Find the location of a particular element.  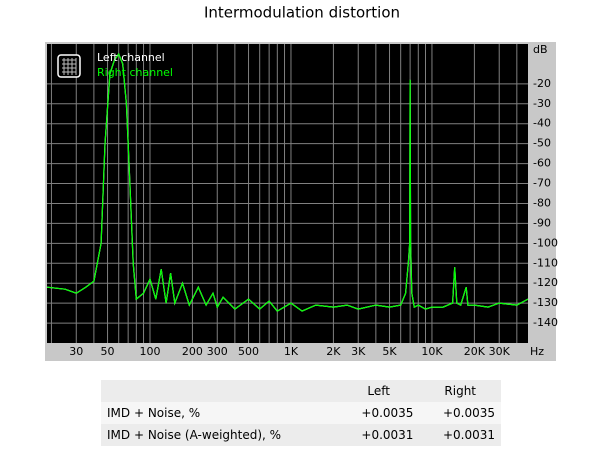

x-tick-label: 300 is located at coordinates (217, 351).